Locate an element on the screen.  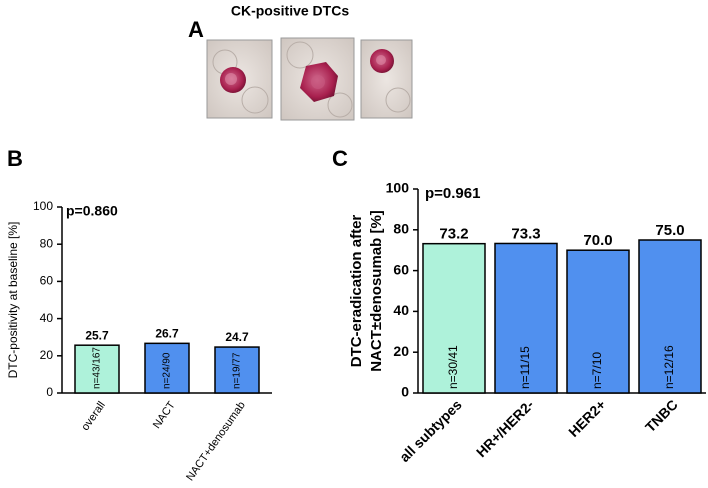
value-label: 24.7 is located at coordinates (237, 337).